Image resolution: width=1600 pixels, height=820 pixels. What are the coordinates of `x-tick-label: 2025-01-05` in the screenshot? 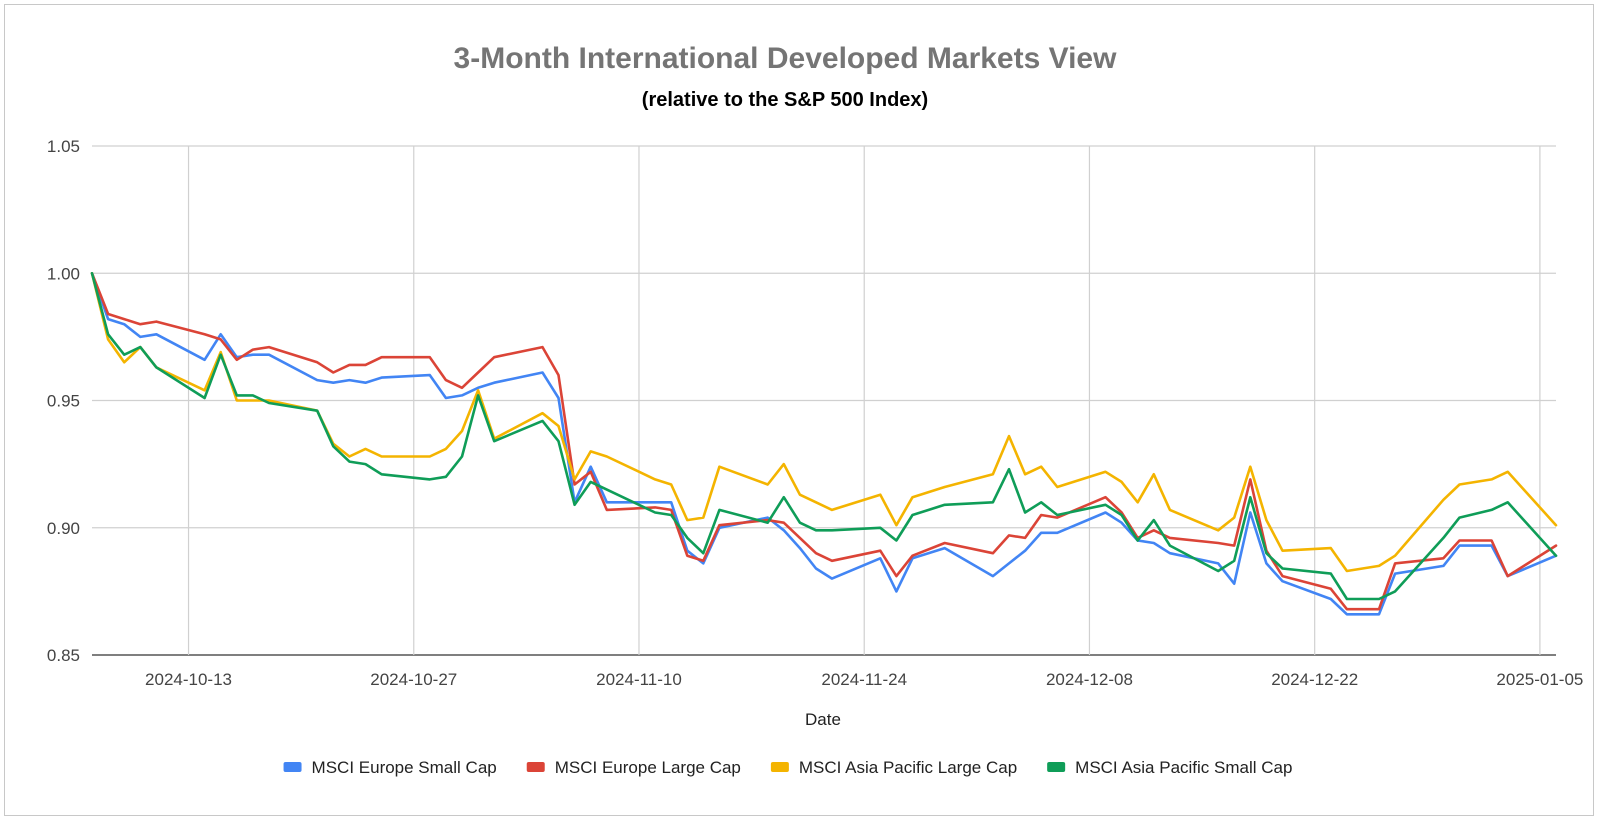 It's located at (1539, 679).